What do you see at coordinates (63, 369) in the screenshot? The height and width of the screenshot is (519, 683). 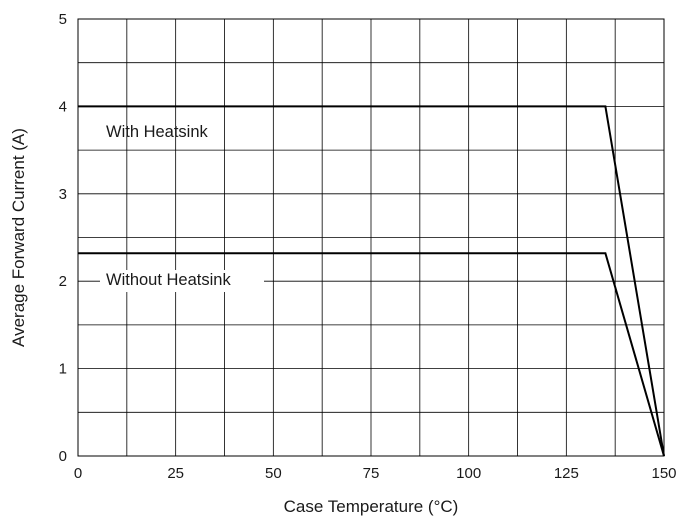 I see `y-tick-label: 1` at bounding box center [63, 369].